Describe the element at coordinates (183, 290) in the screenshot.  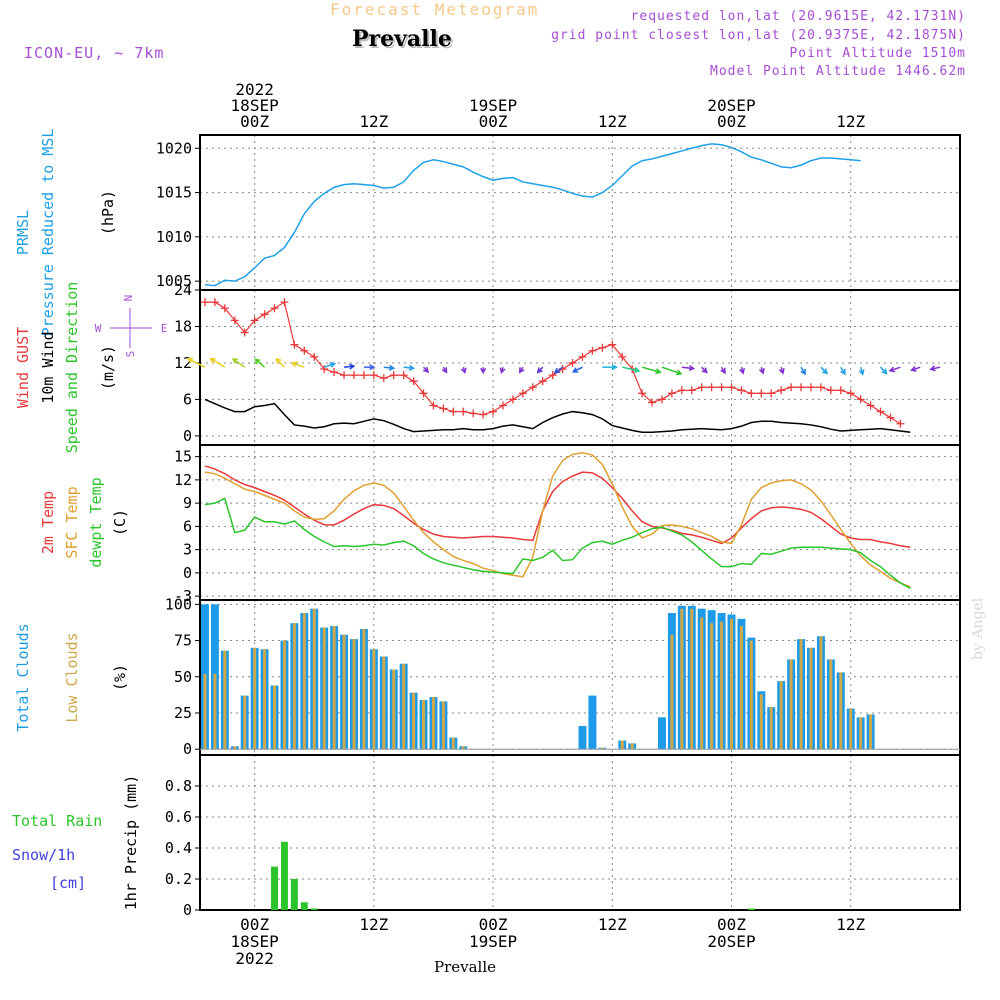
I see `y-tick-label: 24` at that location.